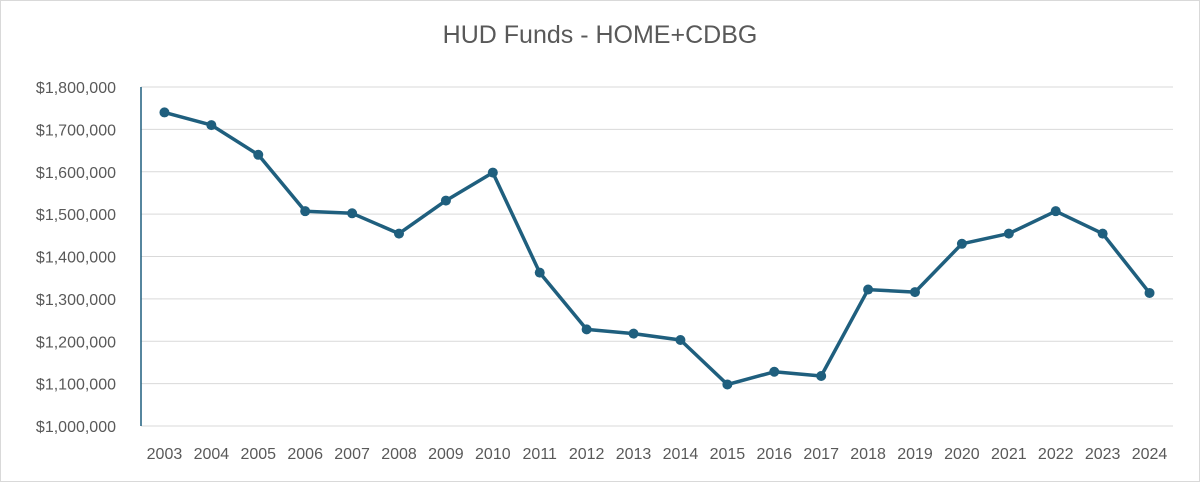 This screenshot has height=482, width=1200. I want to click on y-tick-label: $1,700,000, so click(76, 130).